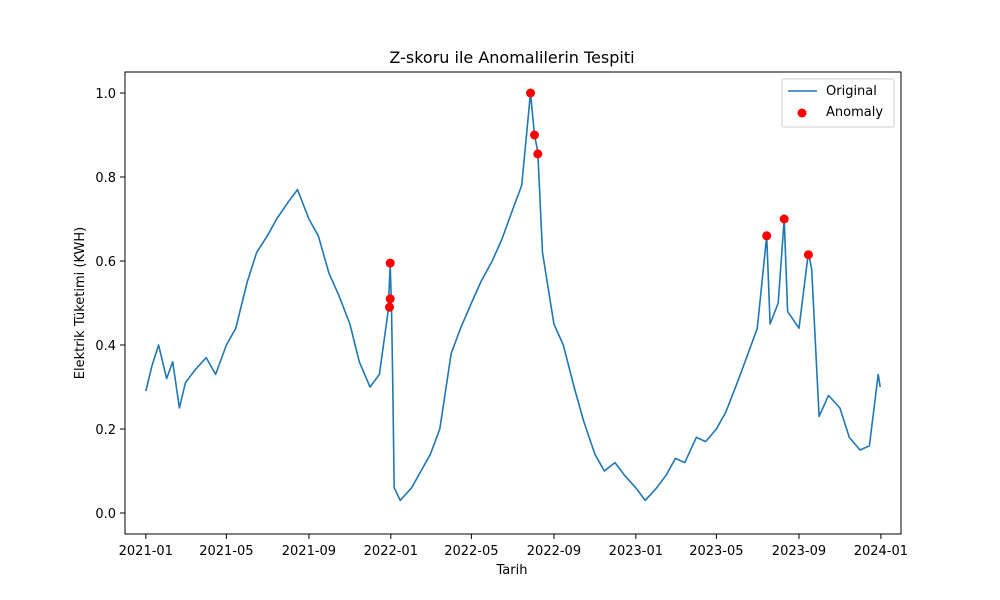  I want to click on y-tick-label: 1.0, so click(105, 94).